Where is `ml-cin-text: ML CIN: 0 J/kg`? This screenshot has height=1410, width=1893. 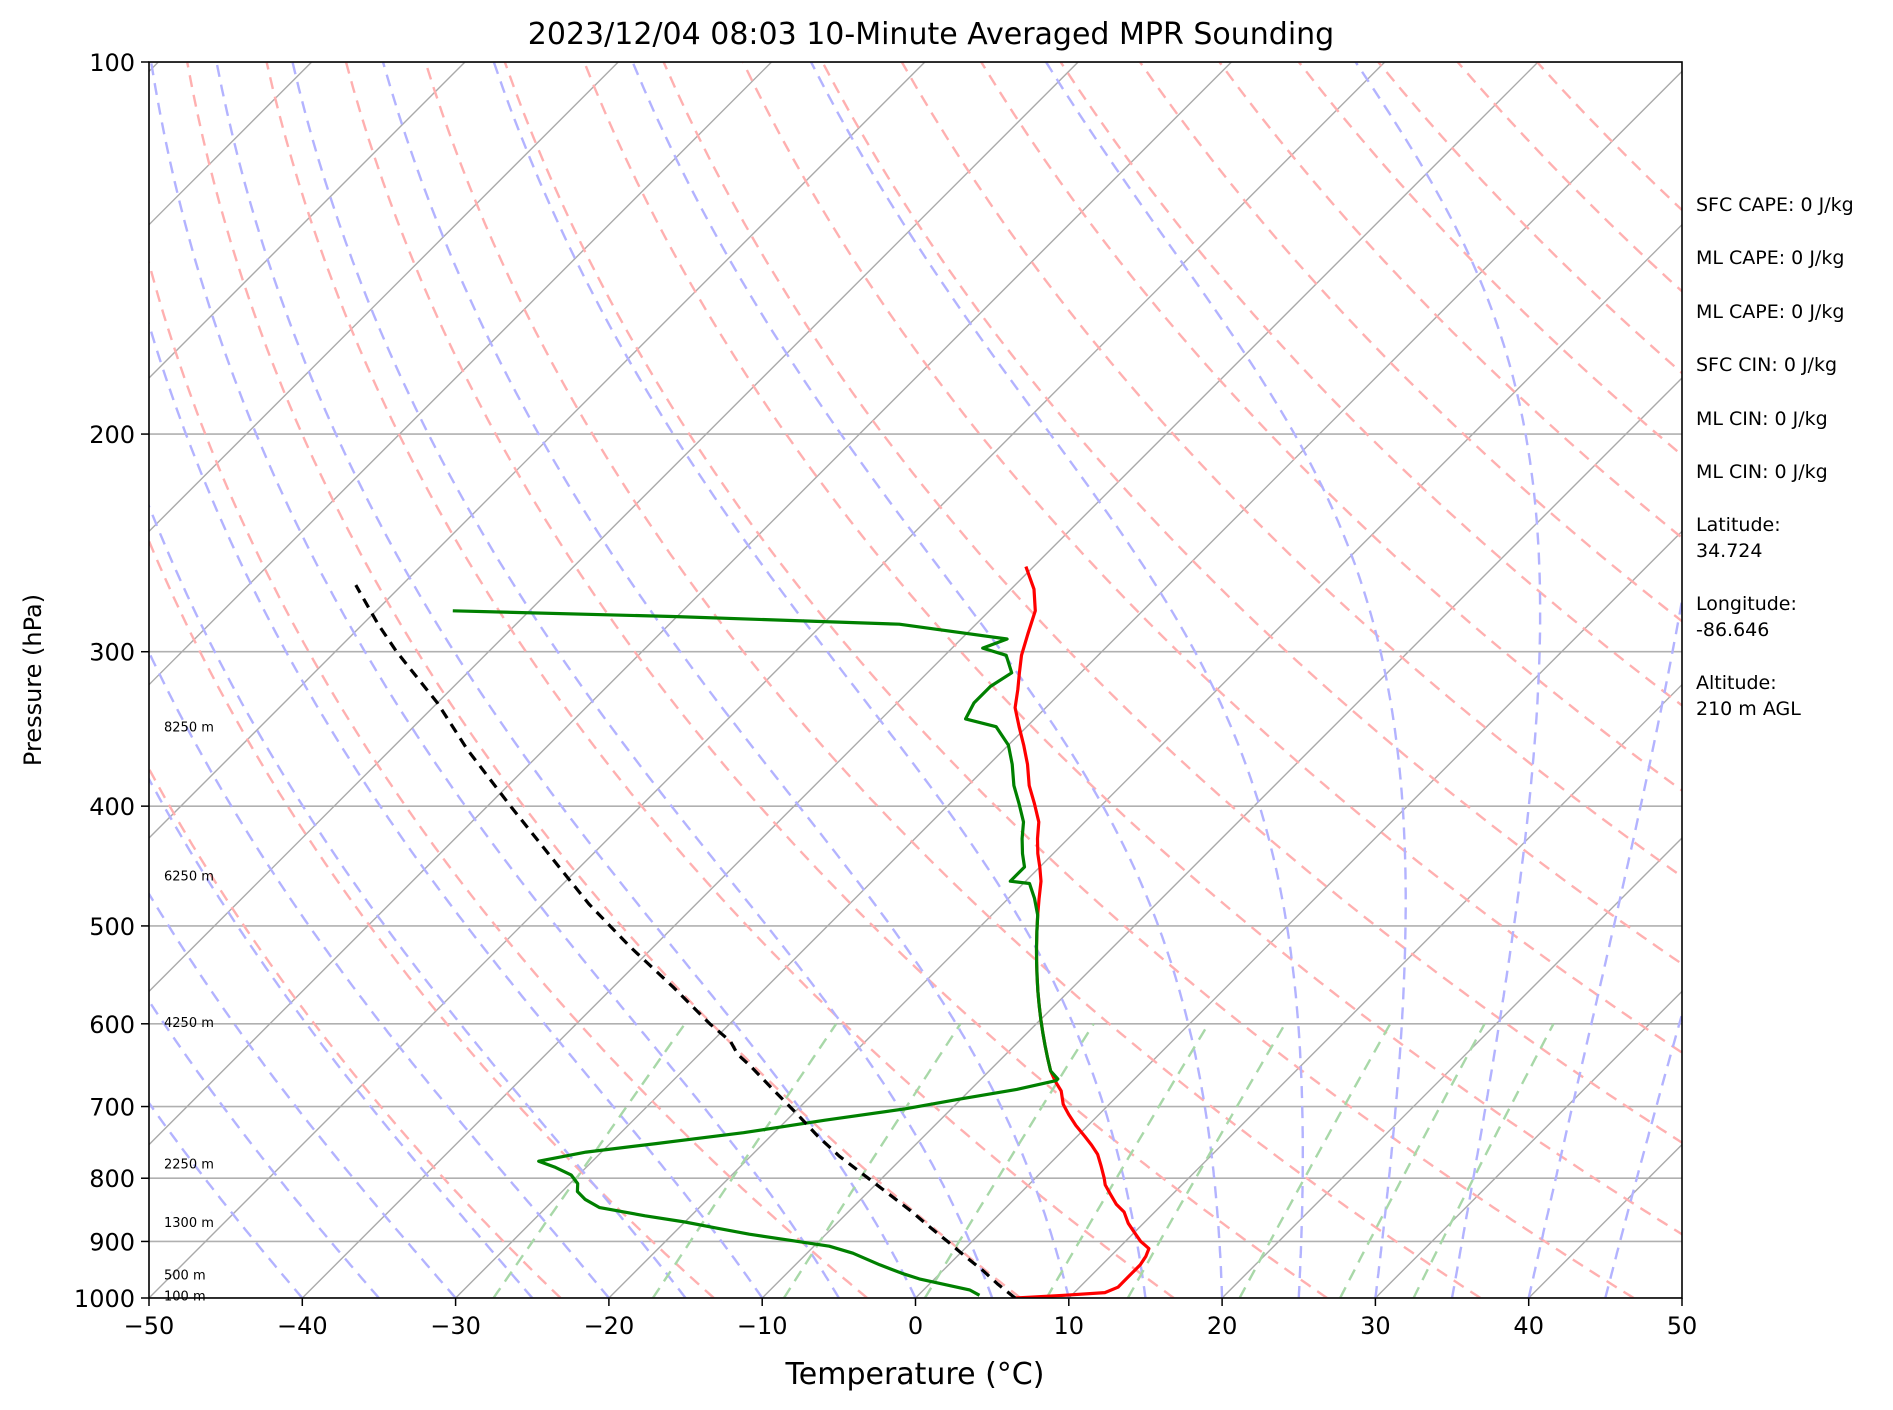 ml-cin-text: ML CIN: 0 J/kg is located at coordinates (1762, 419).